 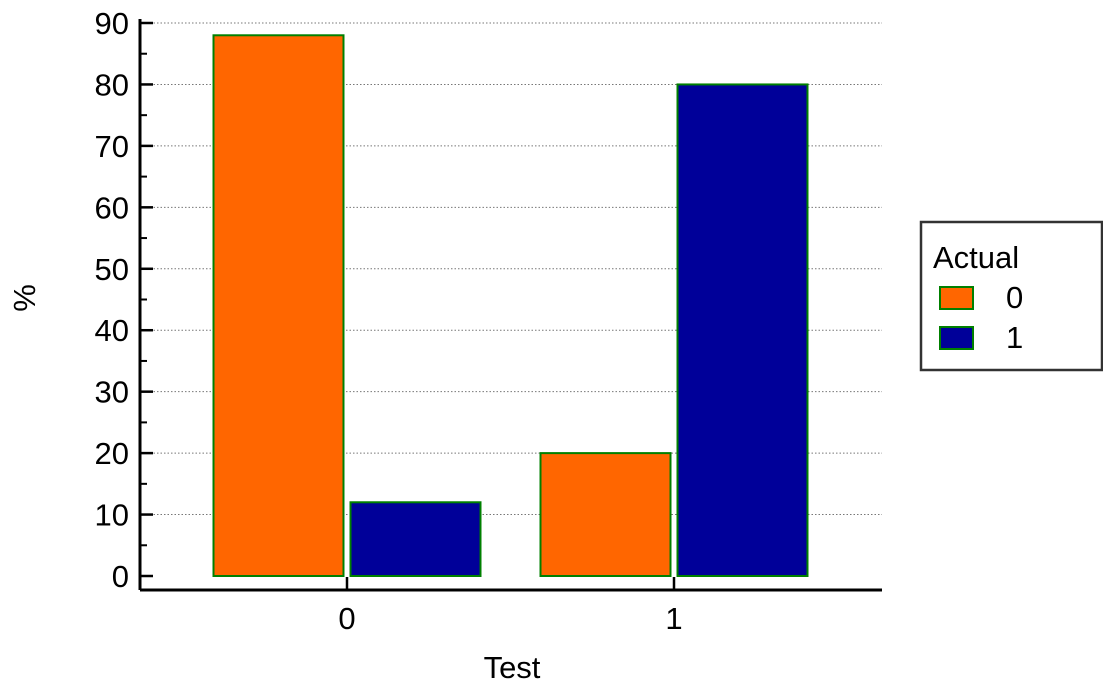 I want to click on y-tick-label: 0, so click(x=120, y=576).